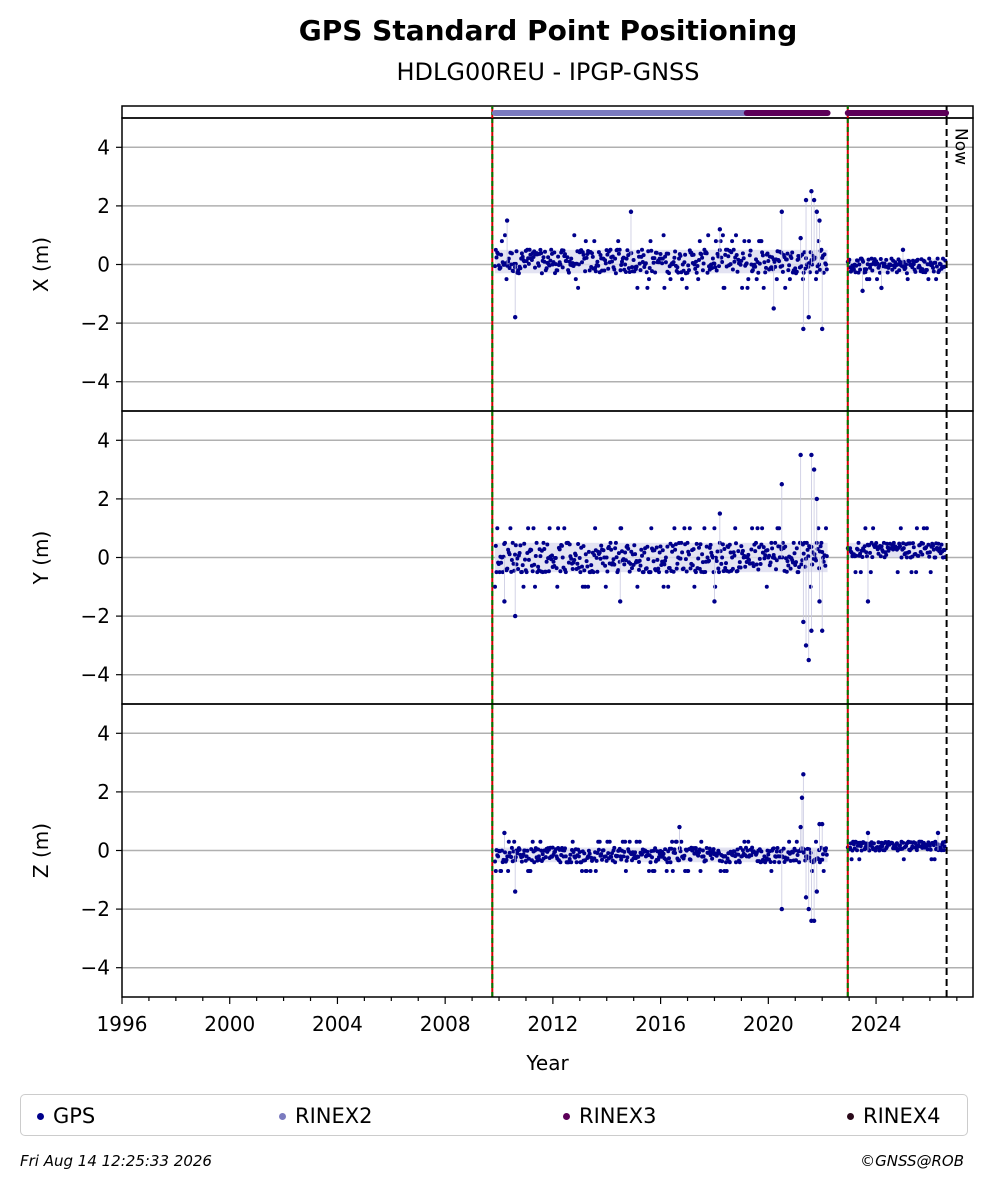 This screenshot has height=1194, width=992. I want to click on x-axis-label: Year, so click(547, 1063).